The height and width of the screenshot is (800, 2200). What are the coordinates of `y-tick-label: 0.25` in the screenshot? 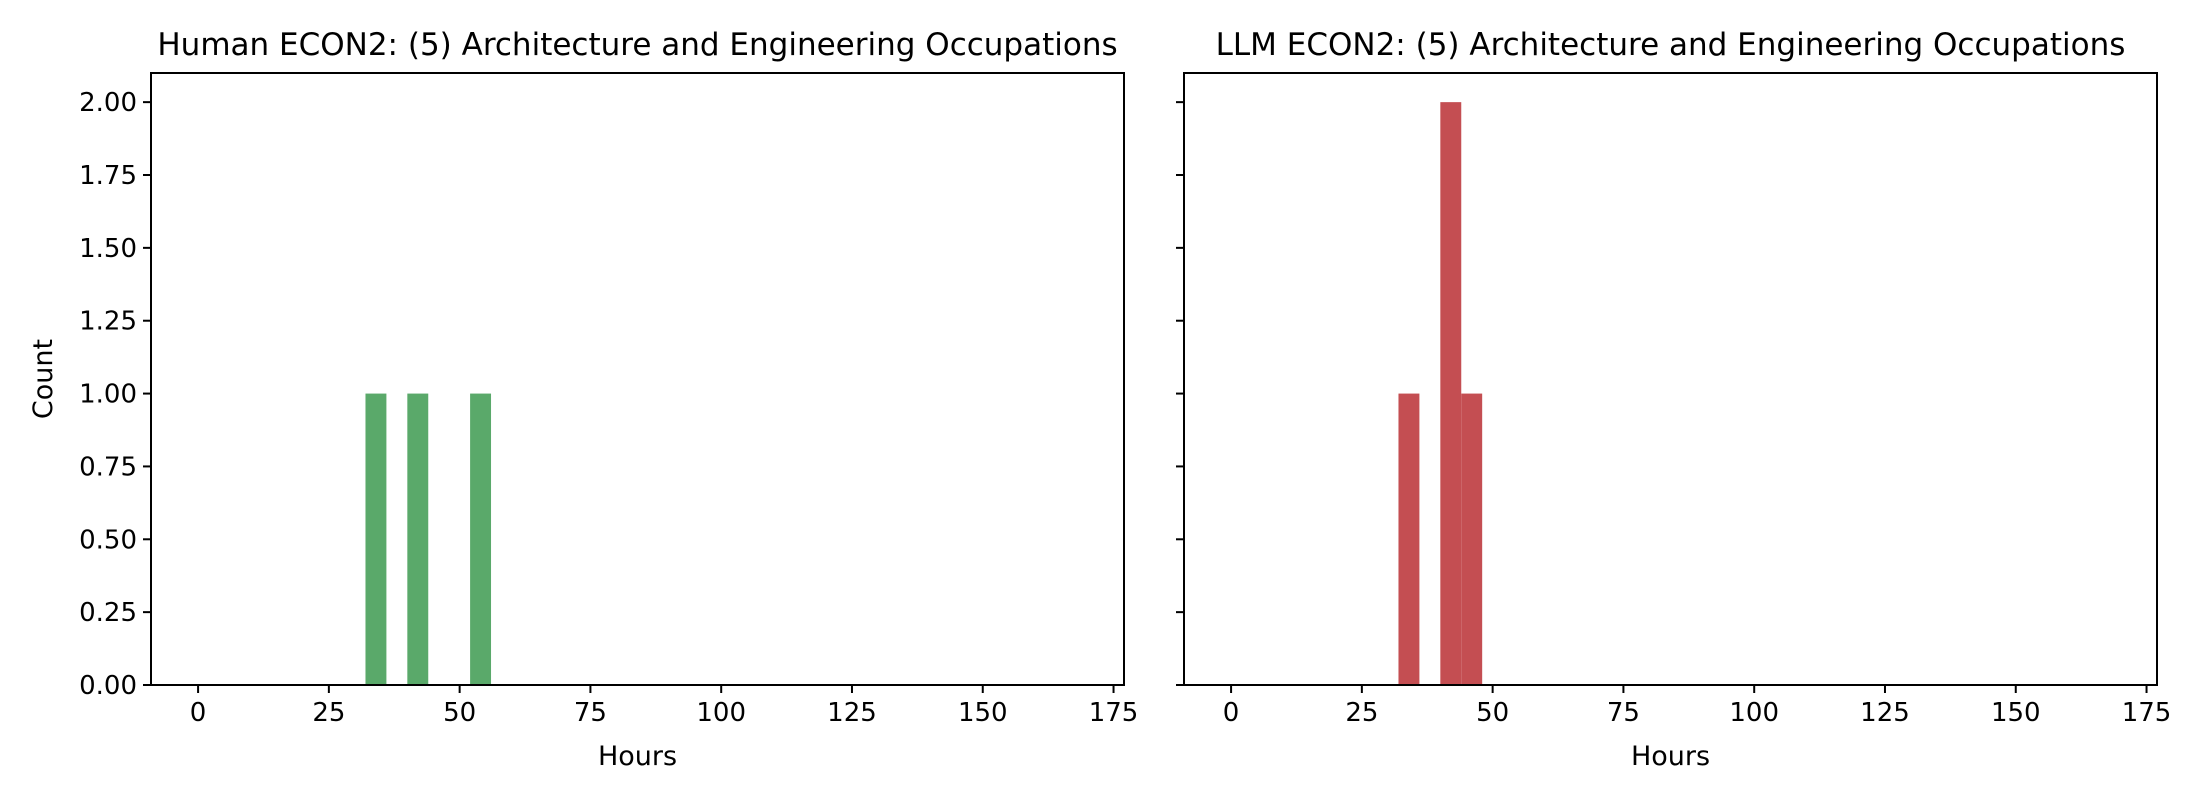 It's located at (108, 613).